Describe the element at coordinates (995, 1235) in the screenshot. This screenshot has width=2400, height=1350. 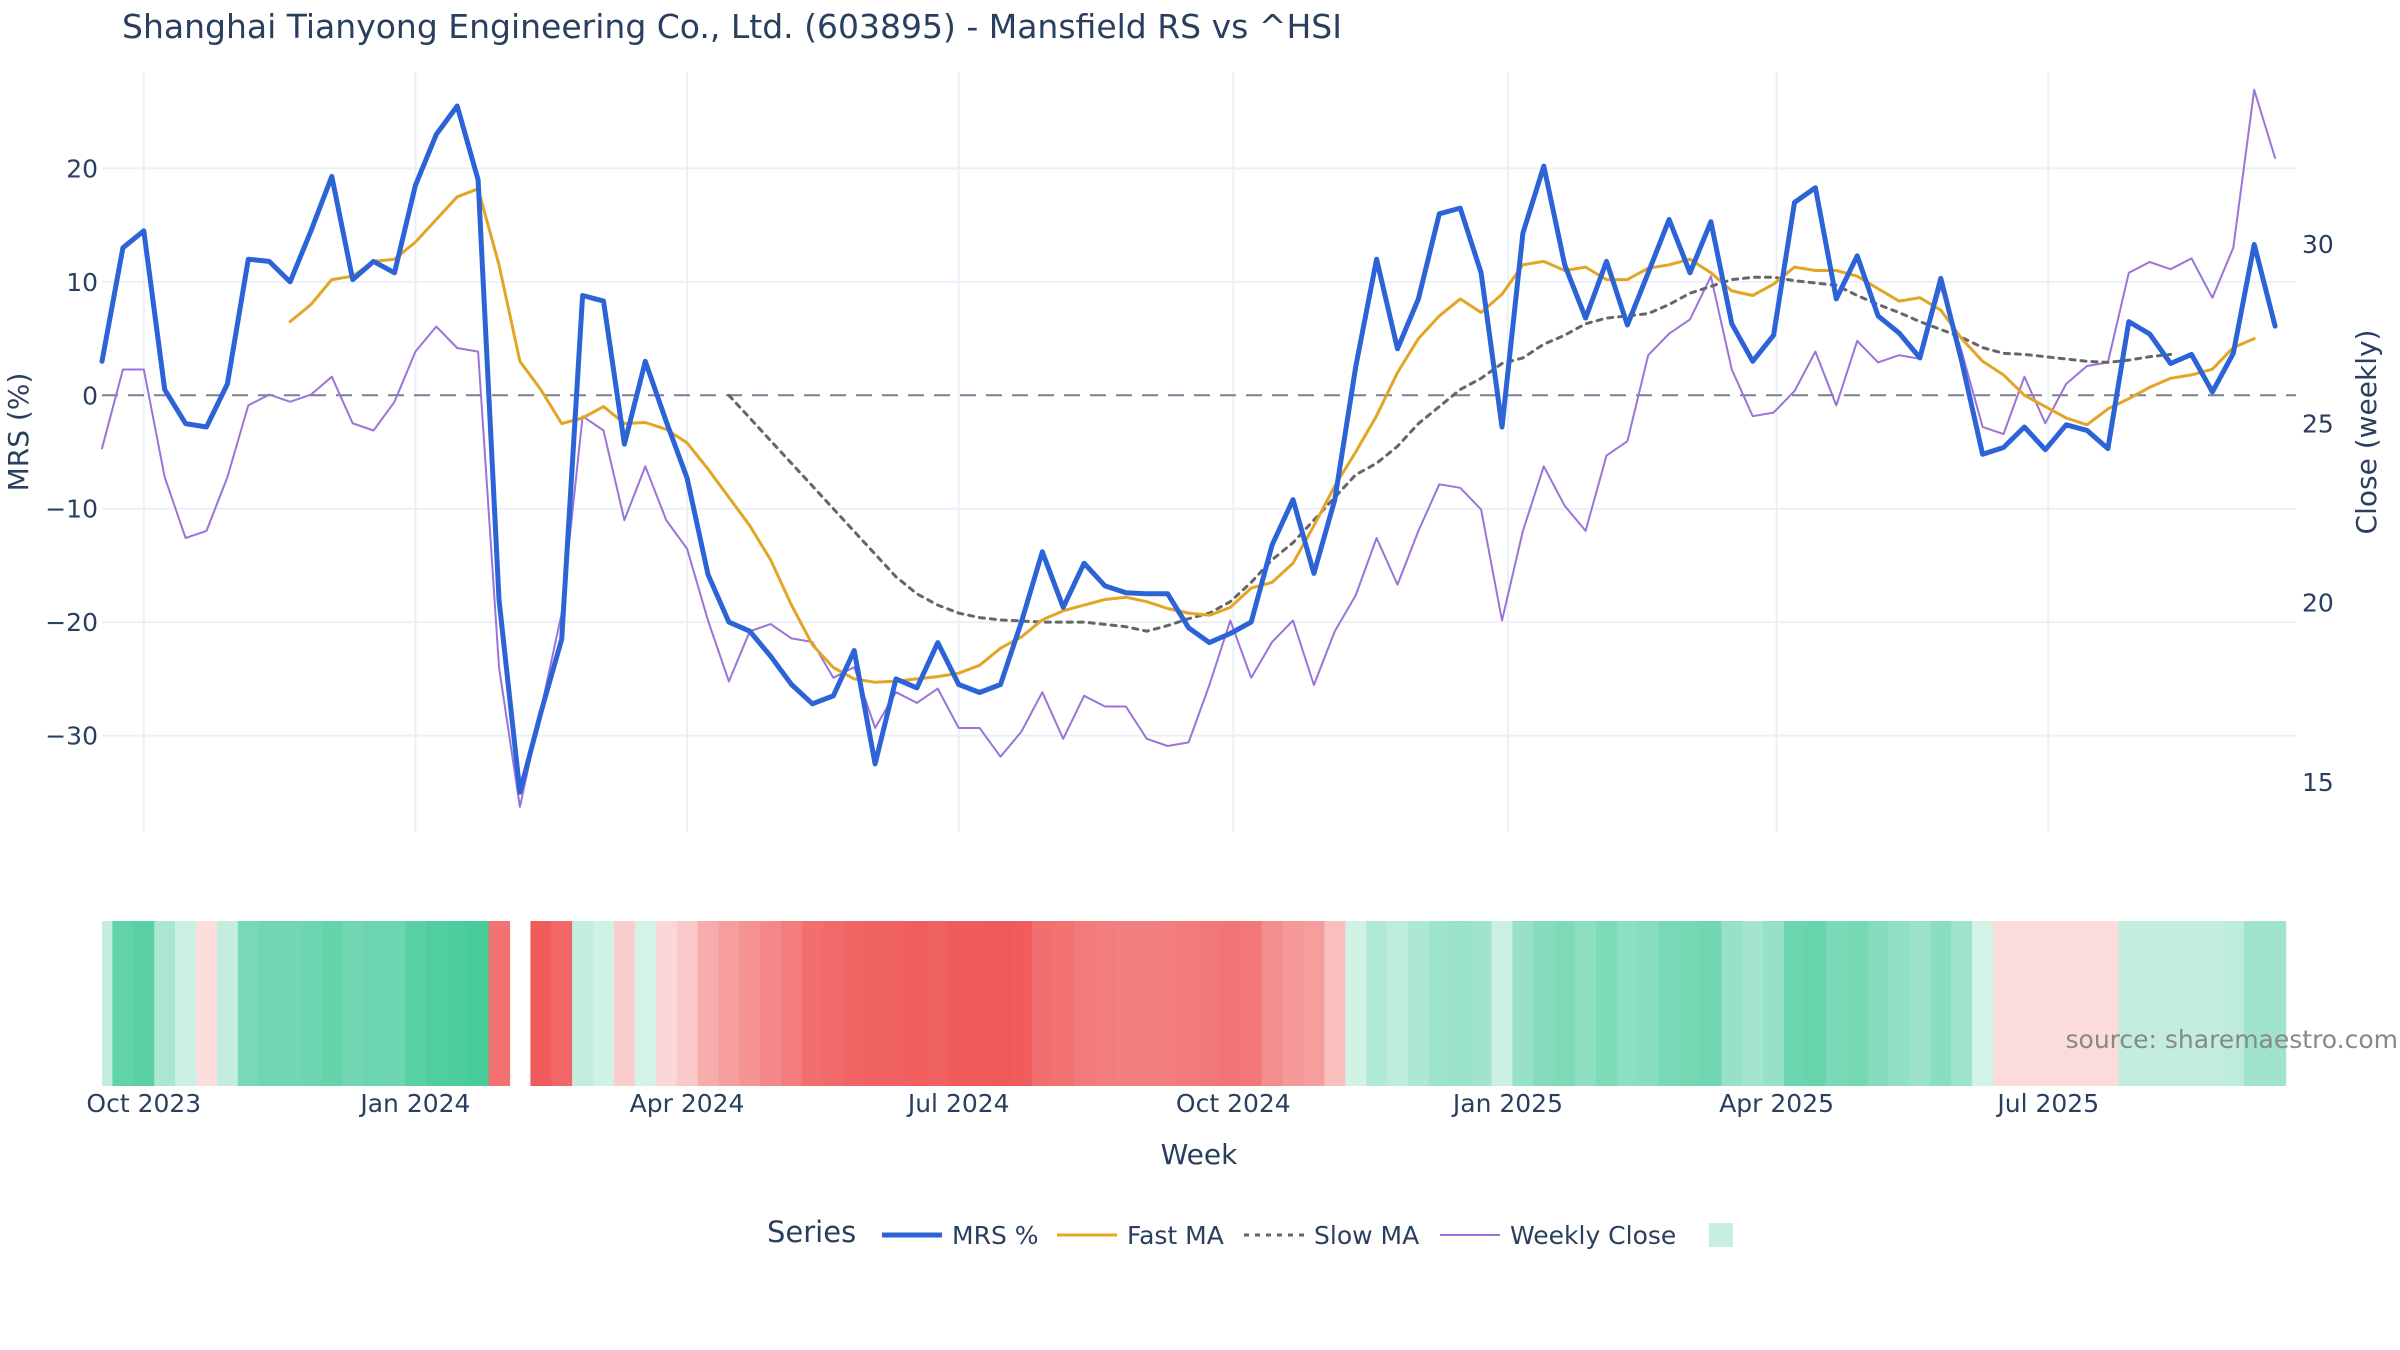
I see `legend-label-mrs: MRS %` at that location.